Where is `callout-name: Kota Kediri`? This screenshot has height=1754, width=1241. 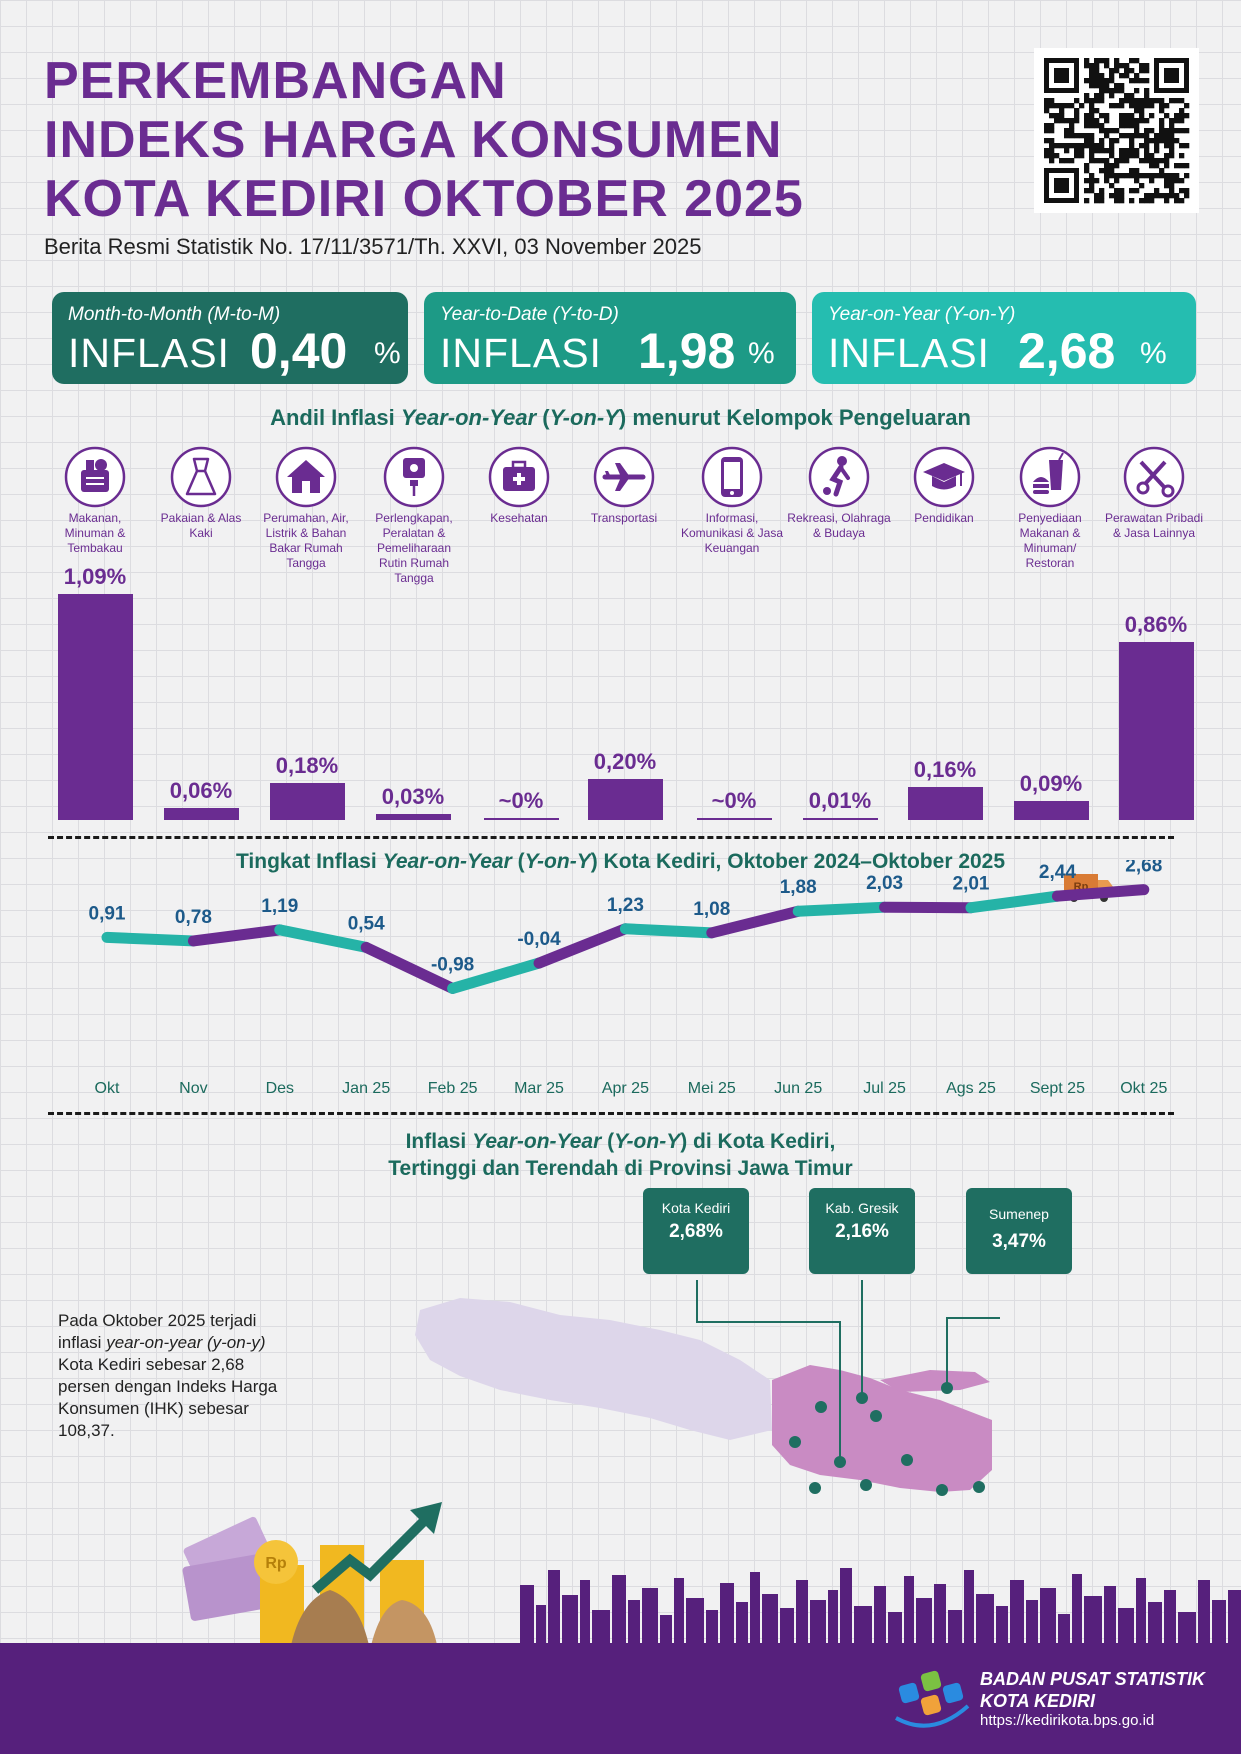
callout-name: Kota Kediri is located at coordinates (696, 1208).